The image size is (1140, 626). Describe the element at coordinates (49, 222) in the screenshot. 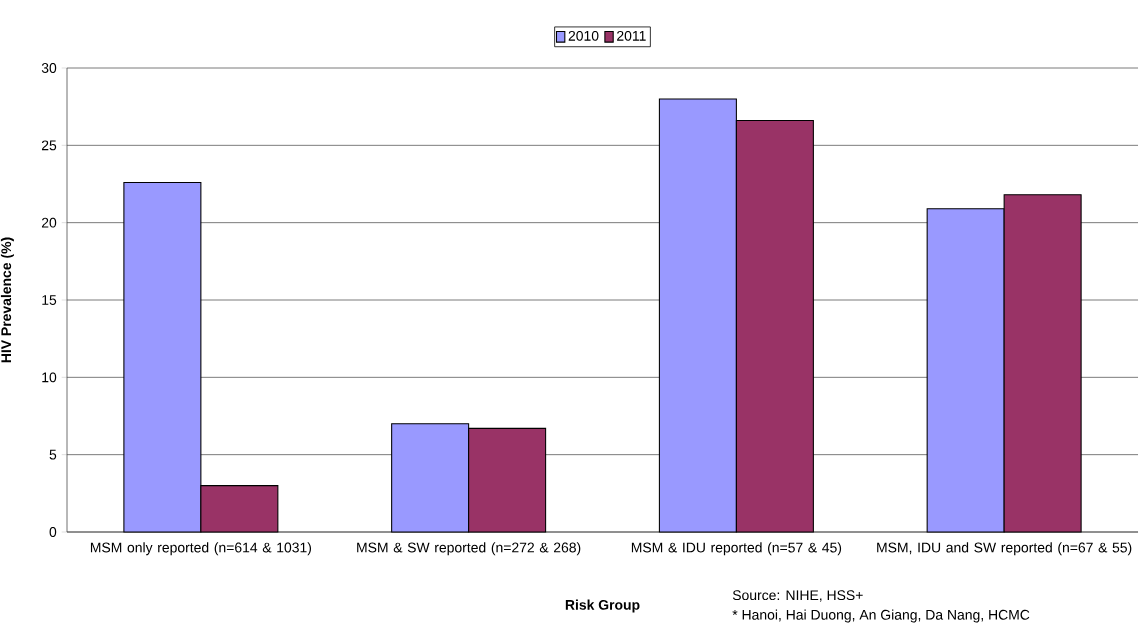

I see `y-tick-label: 20` at that location.